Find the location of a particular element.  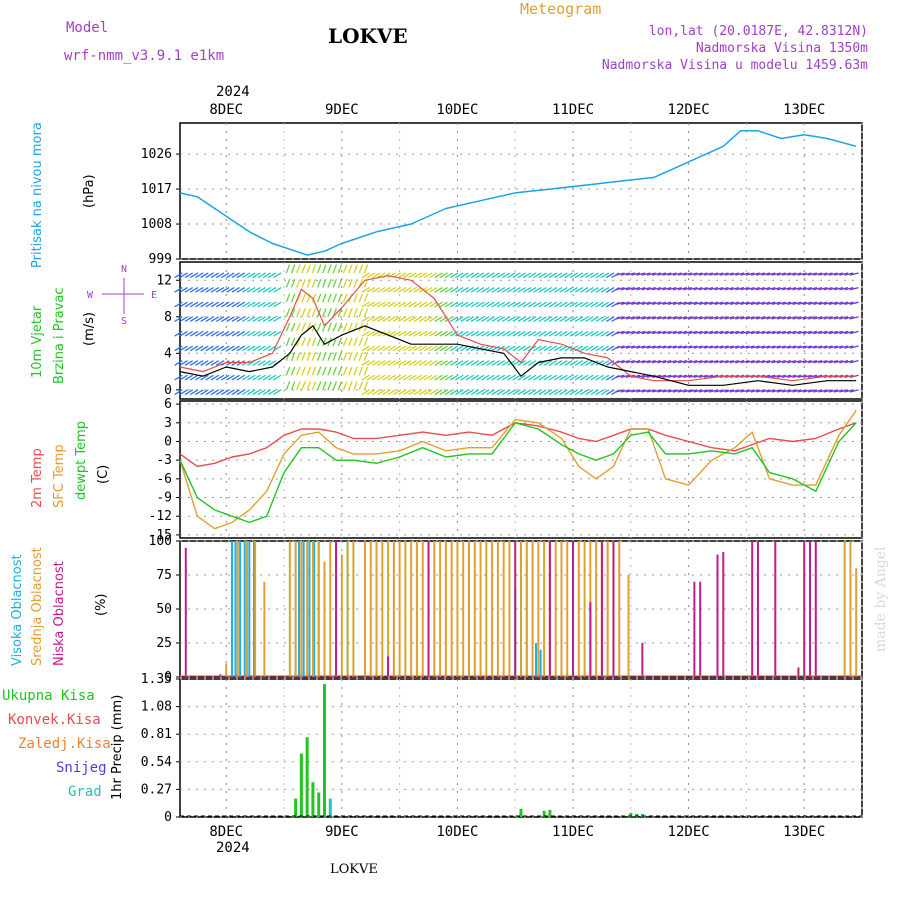

compass-w: W is located at coordinates (90, 295).